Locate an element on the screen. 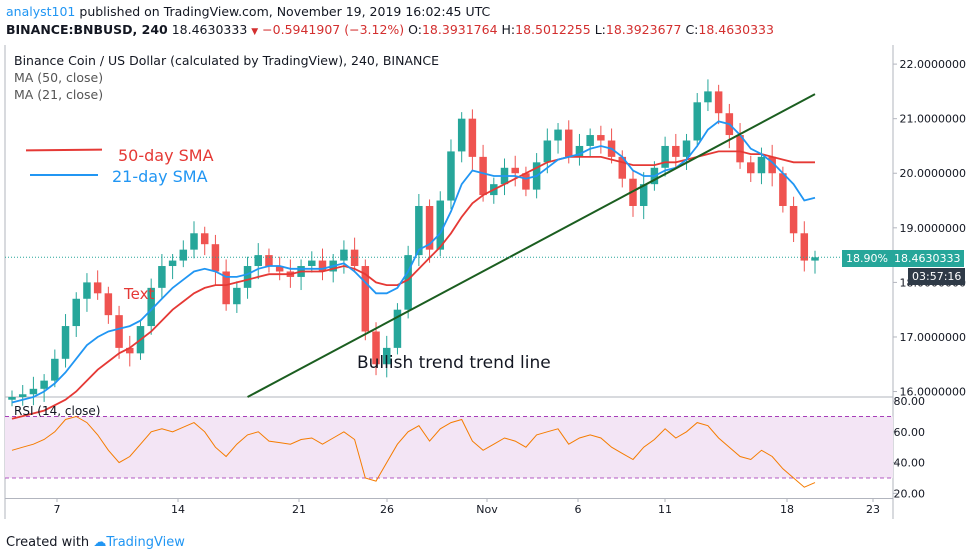 The height and width of the screenshot is (560, 971). high-label: H: is located at coordinates (508, 29).